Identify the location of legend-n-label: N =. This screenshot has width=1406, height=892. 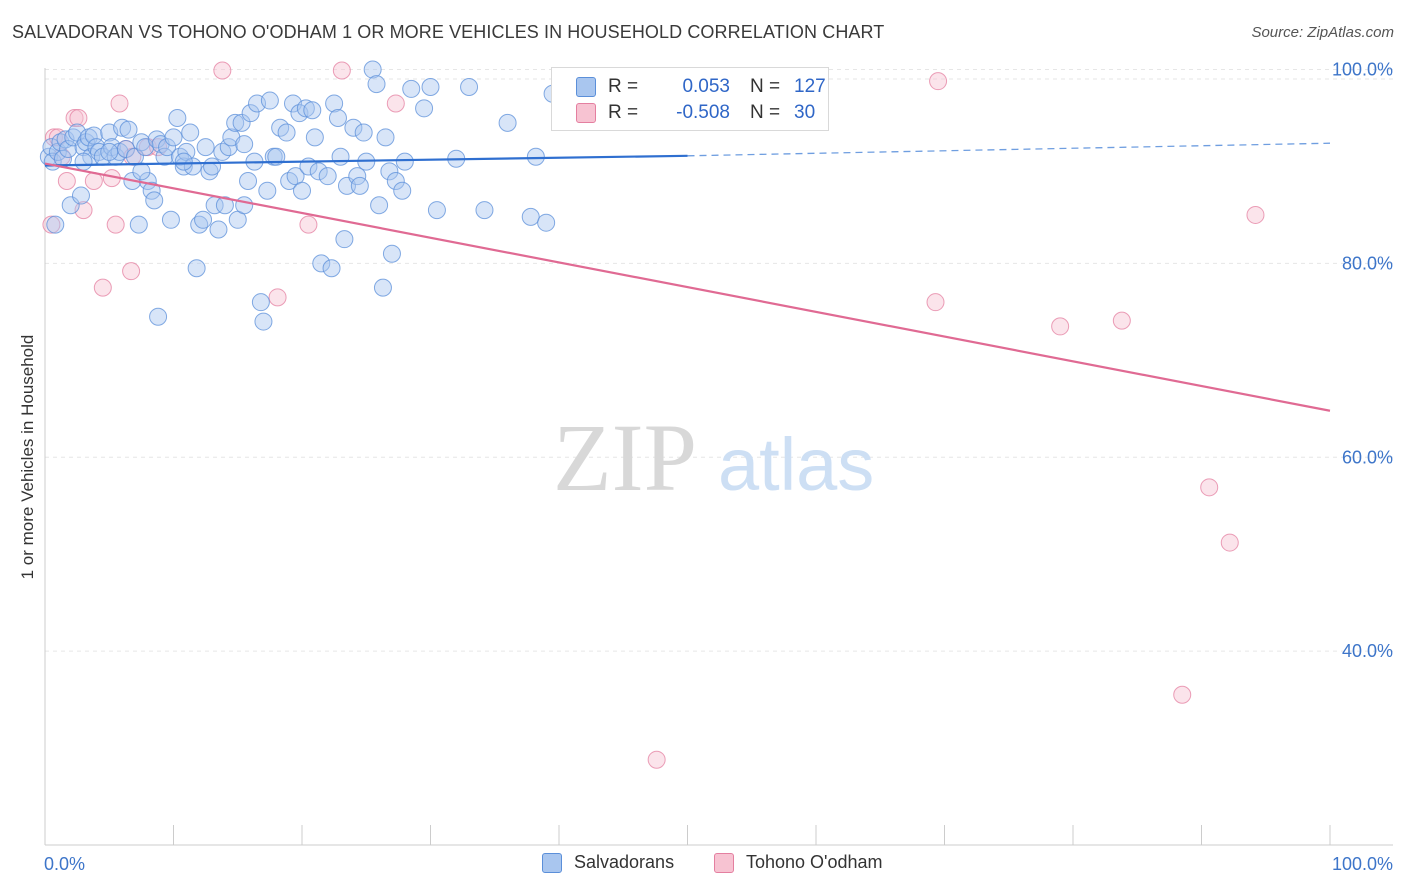
(765, 112).